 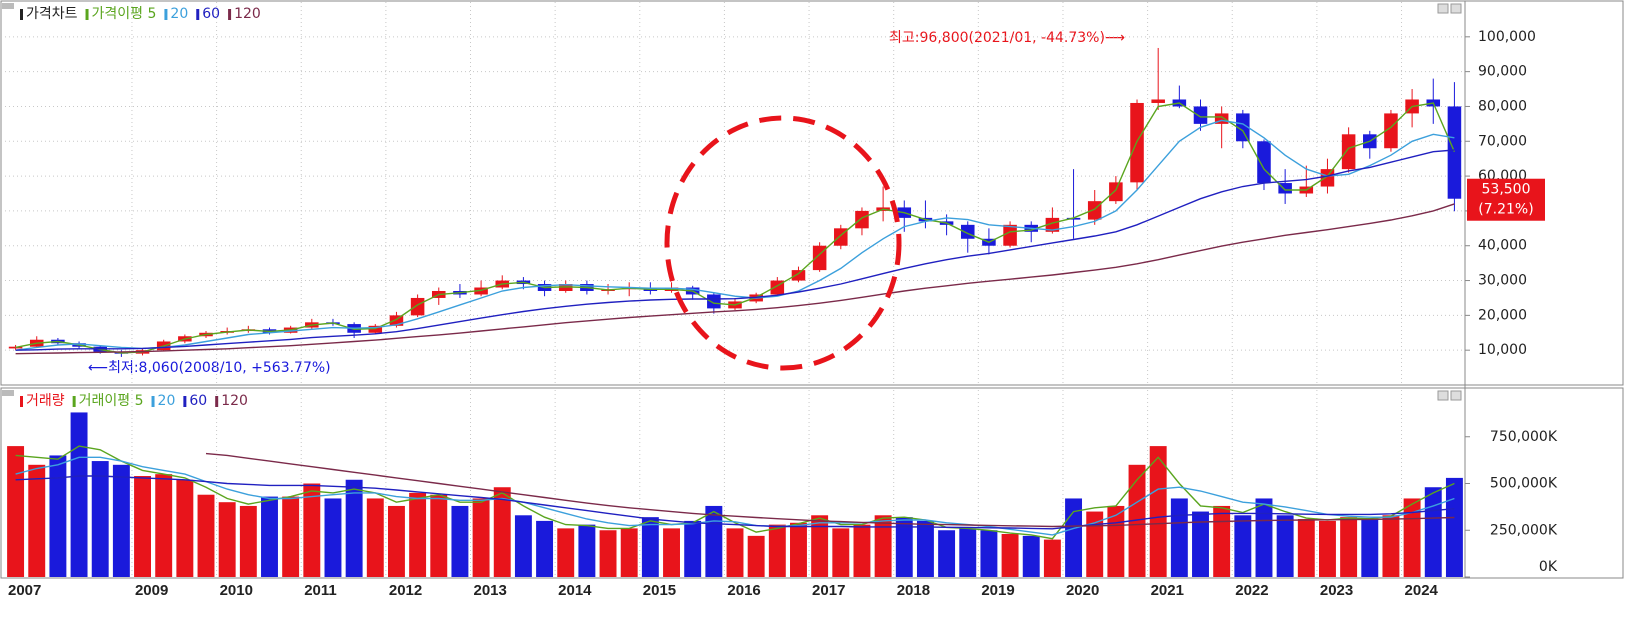 What do you see at coordinates (1502, 246) in the screenshot?
I see `y-tick-label: 40,000` at bounding box center [1502, 246].